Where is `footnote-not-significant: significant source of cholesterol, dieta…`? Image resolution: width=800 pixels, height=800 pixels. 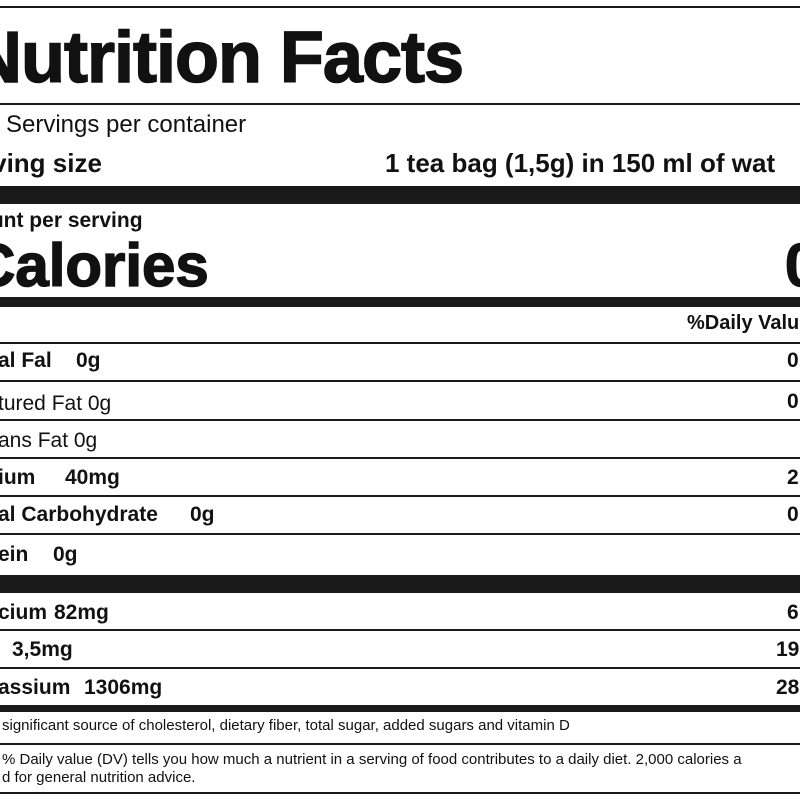 footnote-not-significant: significant source of cholesterol, dieta… is located at coordinates (286, 725).